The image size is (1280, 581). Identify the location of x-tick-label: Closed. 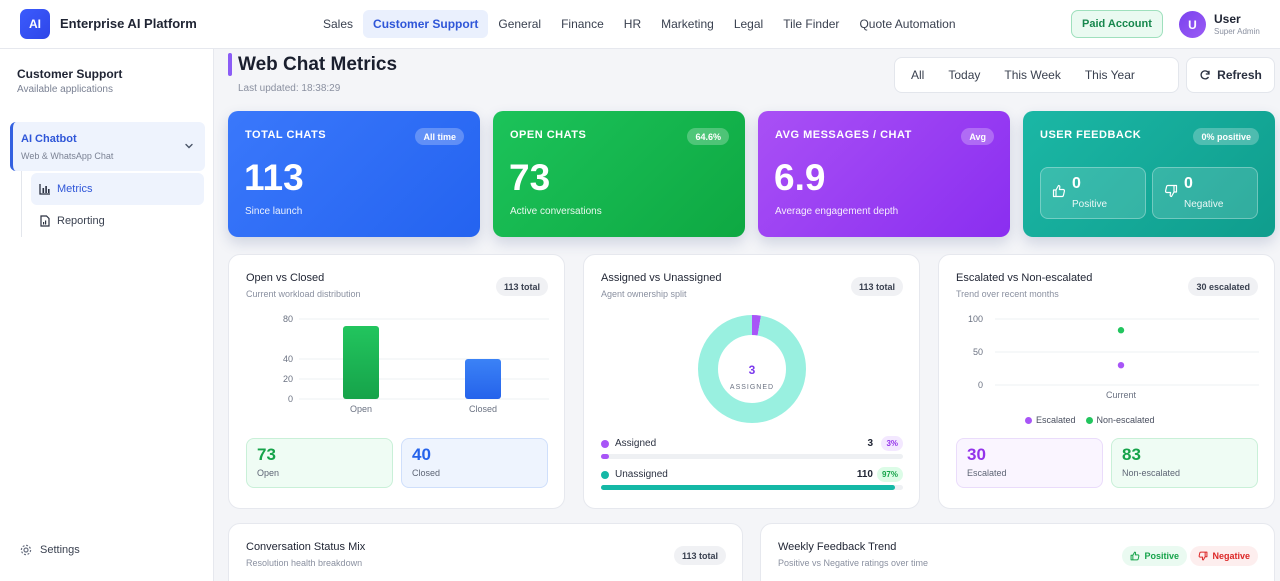
(483, 409).